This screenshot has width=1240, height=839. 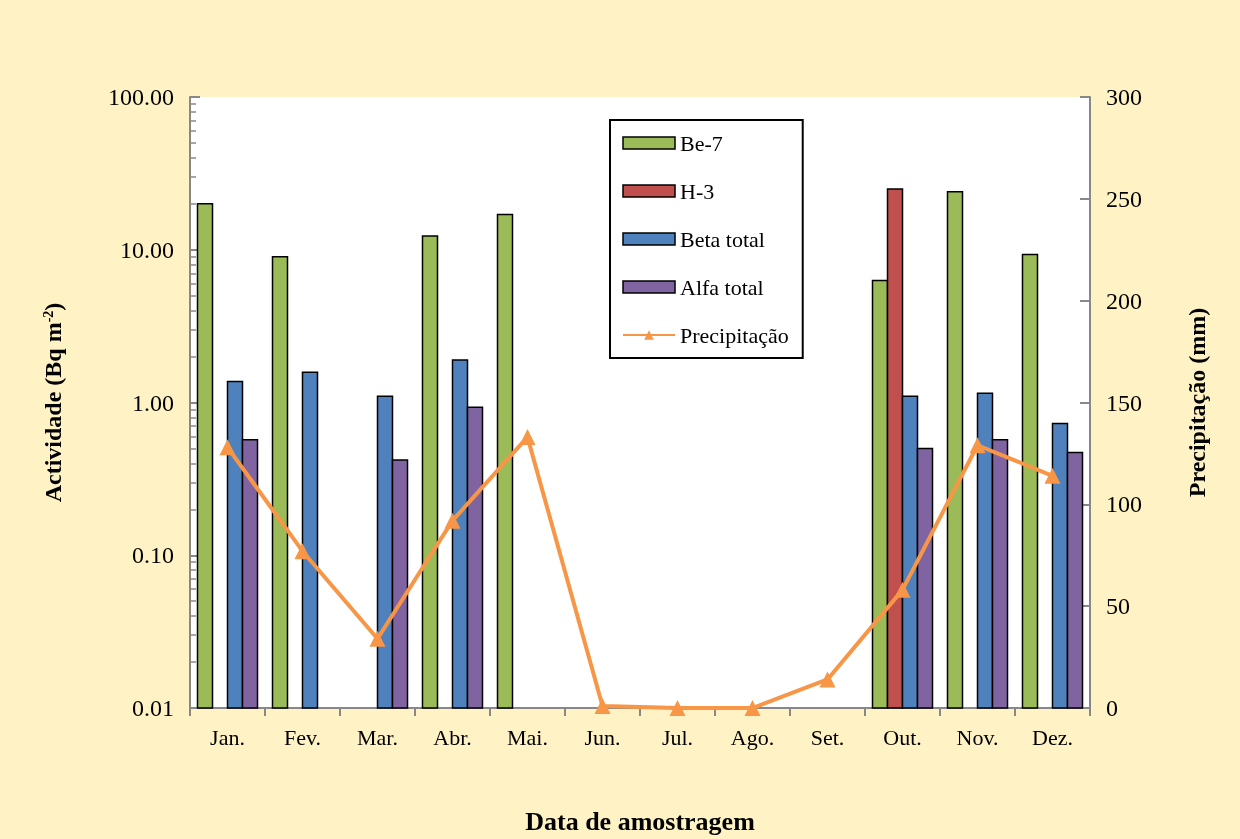 I want to click on x-tick-label: Fev., so click(x=302, y=737).